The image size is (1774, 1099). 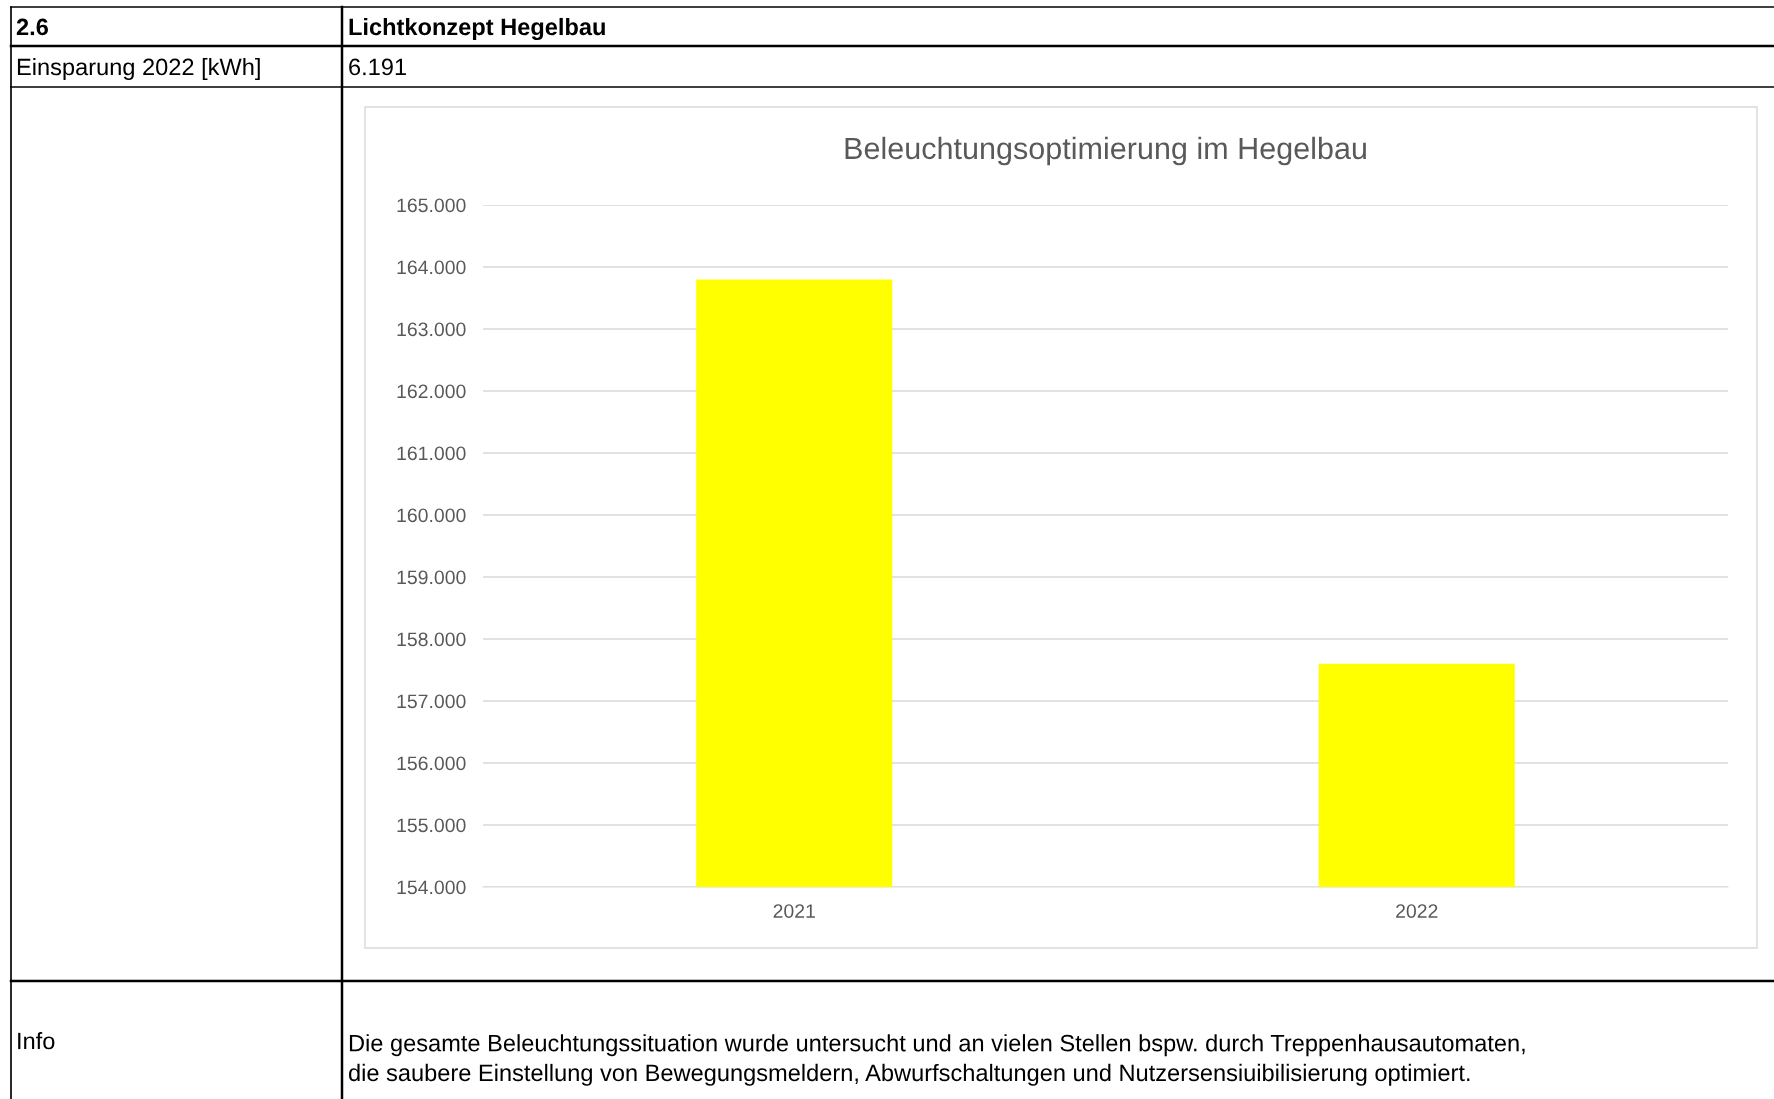 What do you see at coordinates (431, 701) in the screenshot?
I see `y-tick-label: 157.000` at bounding box center [431, 701].